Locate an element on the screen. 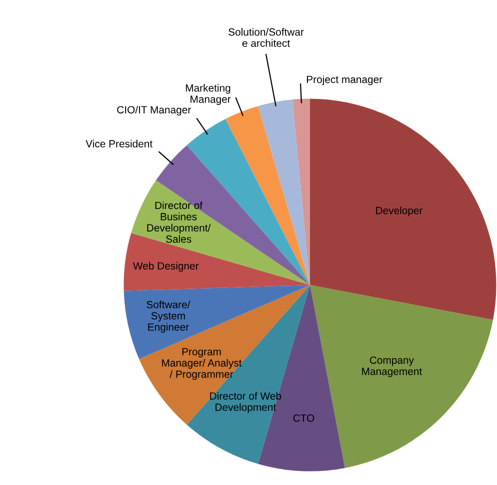 The width and height of the screenshot is (497, 485). slice-label: CIO/IT Manager is located at coordinates (154, 111).